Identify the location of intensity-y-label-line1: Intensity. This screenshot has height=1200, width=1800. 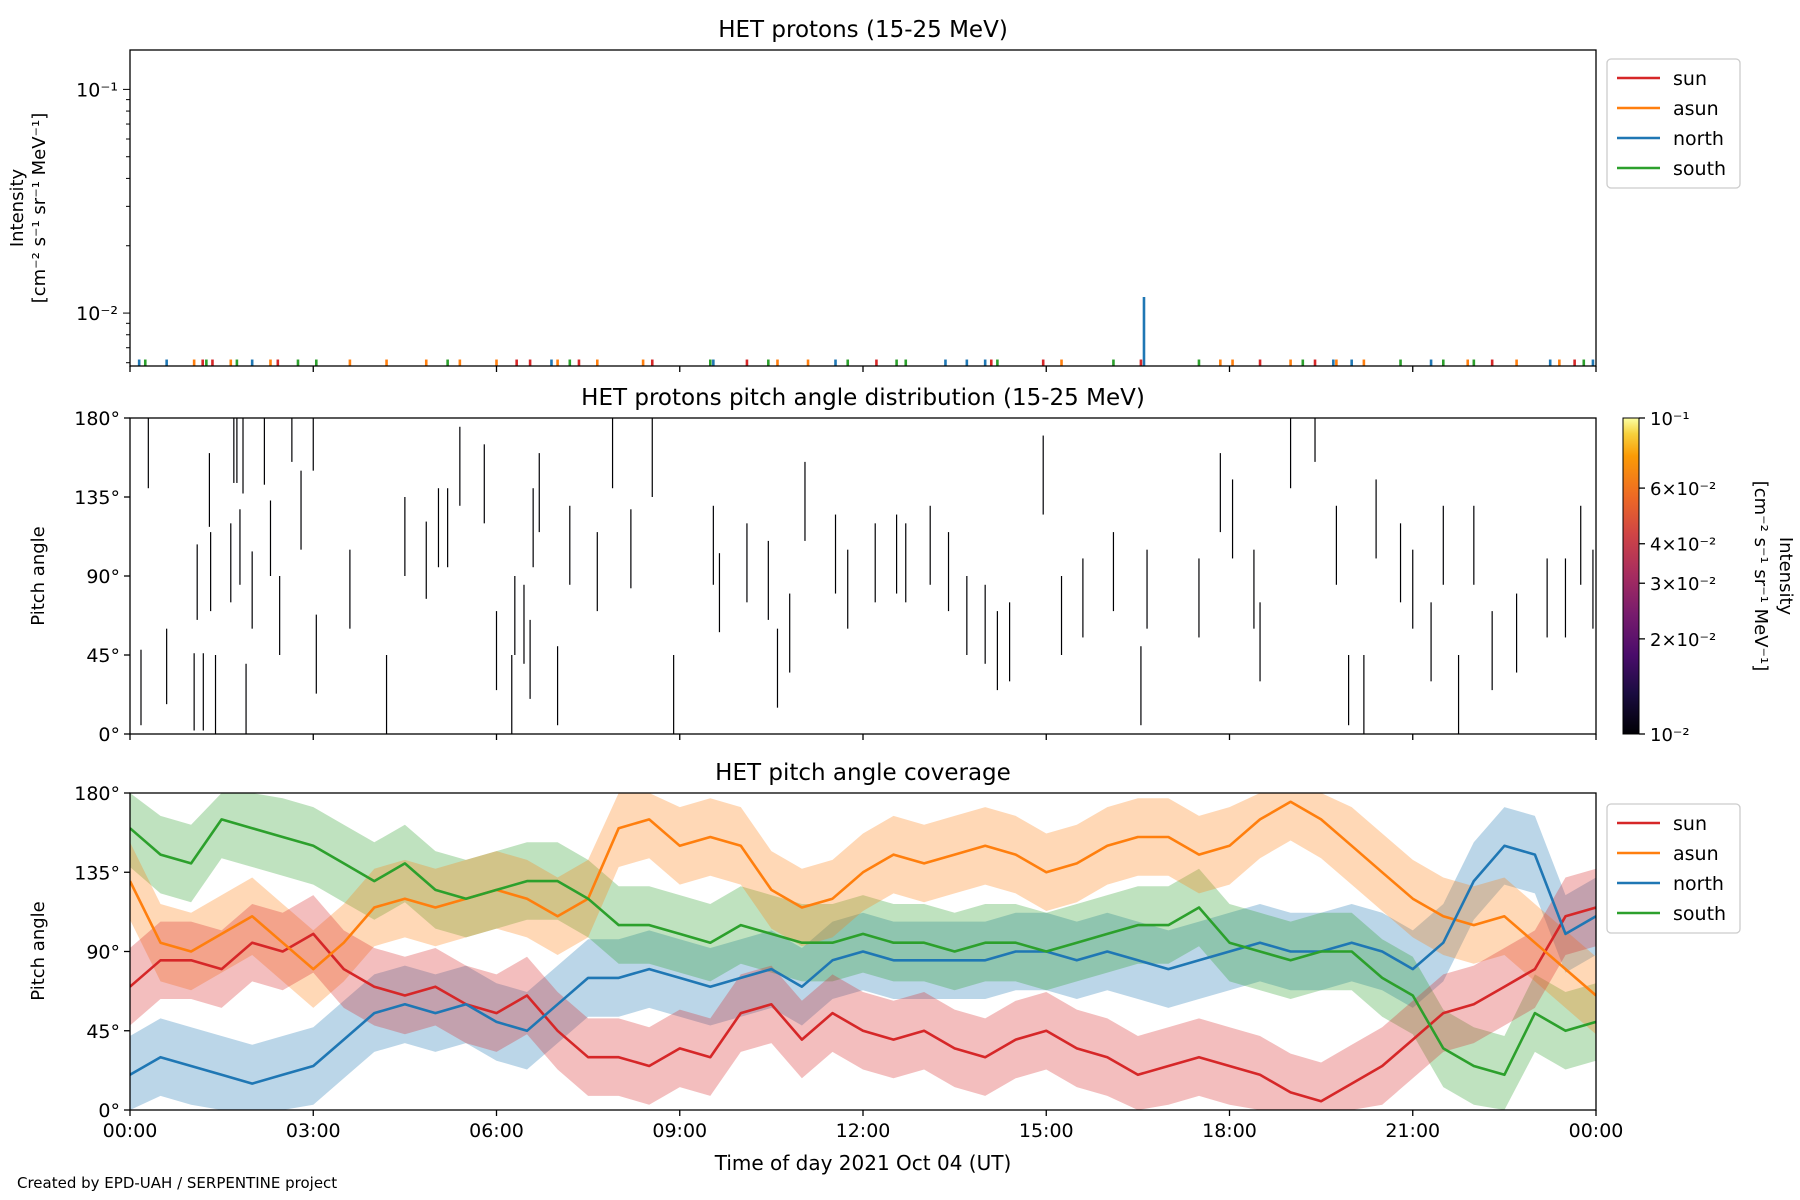
(17, 207).